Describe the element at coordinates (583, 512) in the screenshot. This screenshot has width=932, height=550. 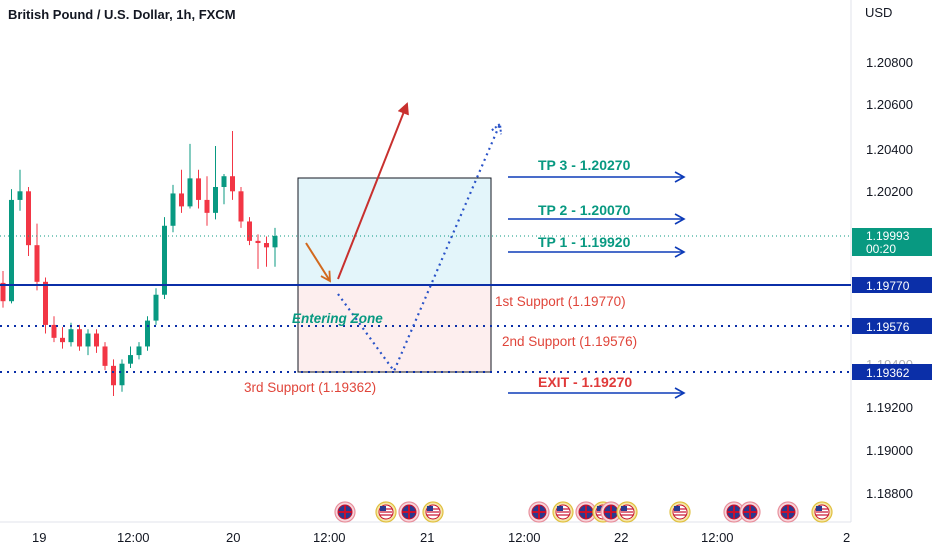
I see `economic-events-group` at that location.